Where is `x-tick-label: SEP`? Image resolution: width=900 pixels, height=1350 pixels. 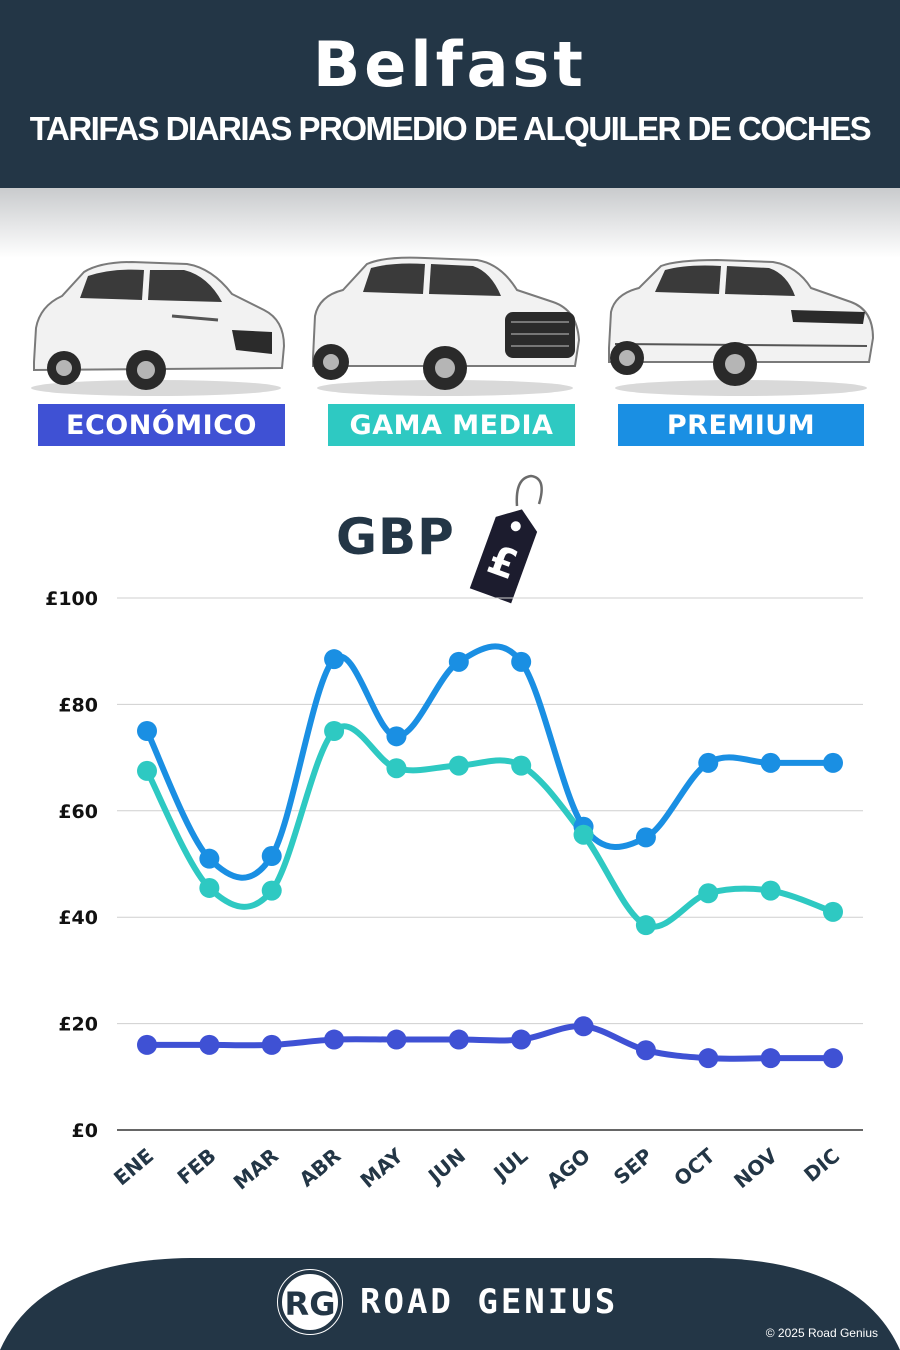
x-tick-label: SEP is located at coordinates (633, 1166).